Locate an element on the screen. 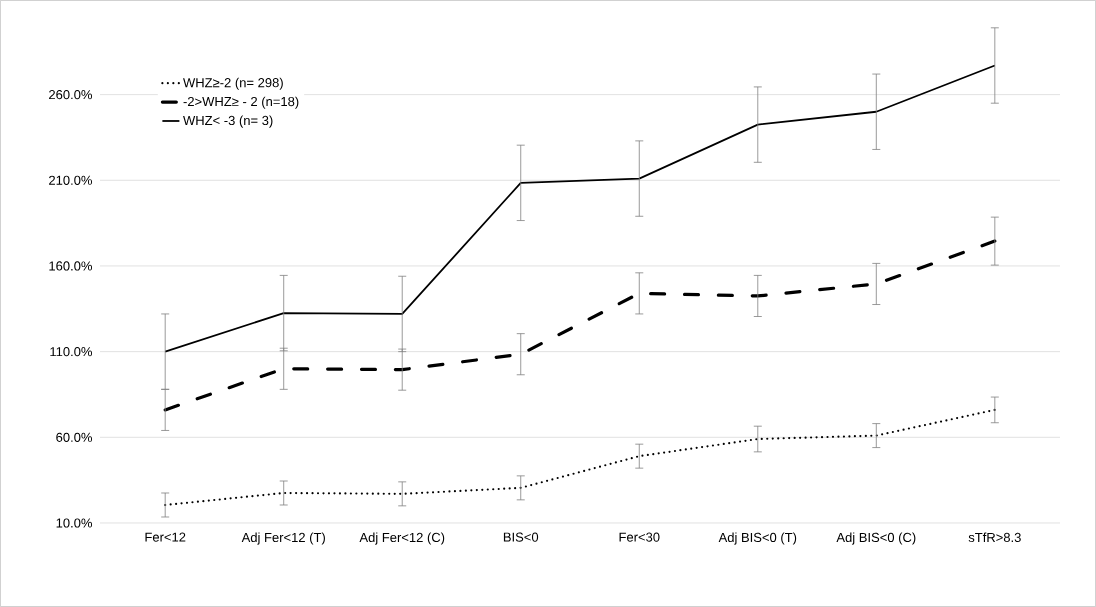 This screenshot has width=1096, height=607. x-tick-label: Fer<12 is located at coordinates (165, 537).